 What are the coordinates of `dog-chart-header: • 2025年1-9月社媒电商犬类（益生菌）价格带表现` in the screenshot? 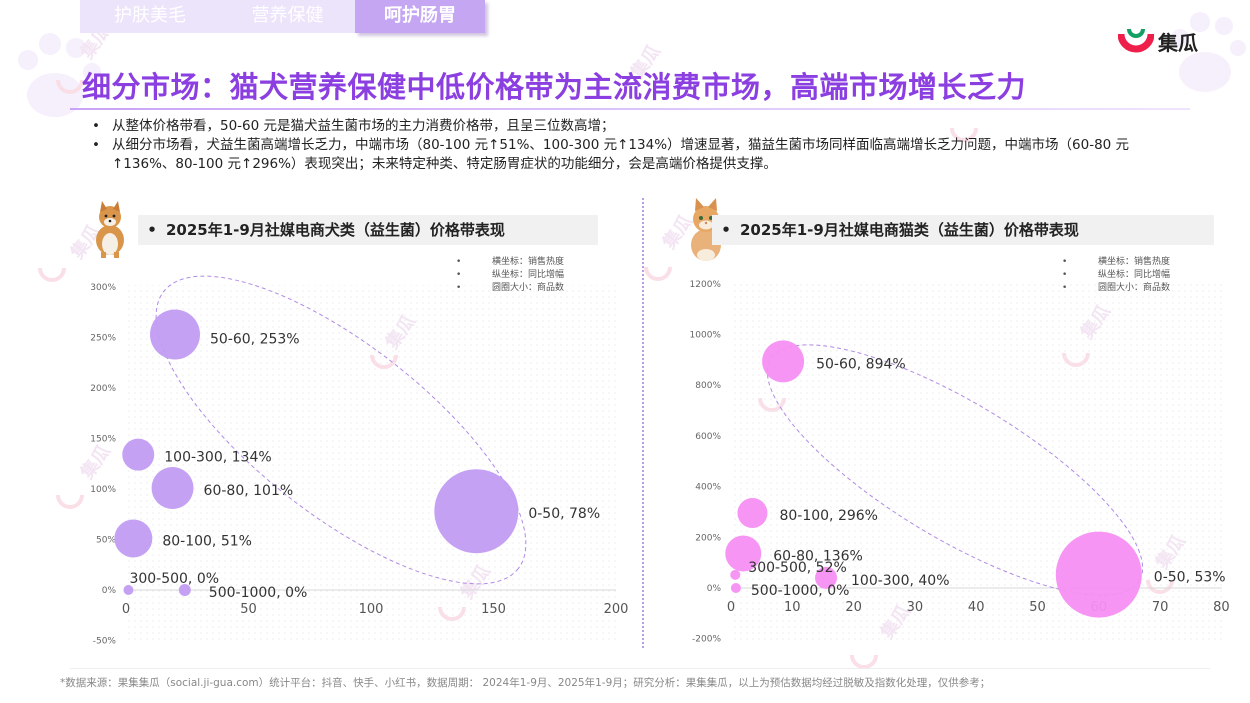 It's located at (368, 230).